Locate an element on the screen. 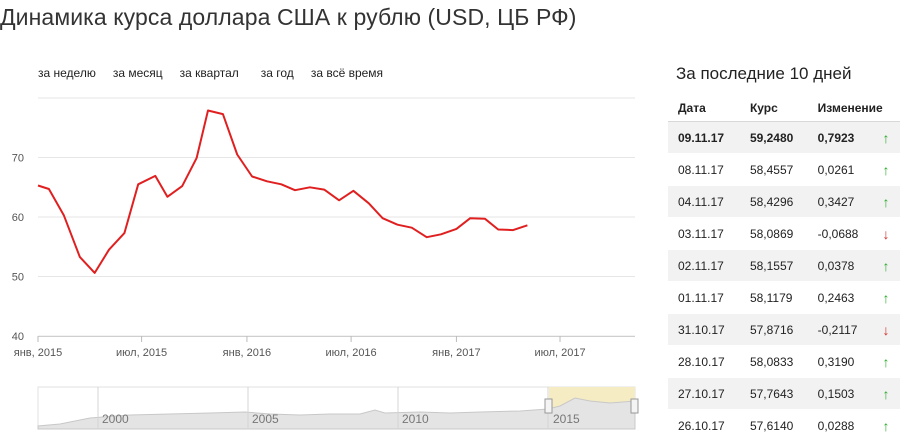 This screenshot has height=443, width=900. table-row: 31.10.17 57,8716 -0,2117 ↓ is located at coordinates (784, 329).